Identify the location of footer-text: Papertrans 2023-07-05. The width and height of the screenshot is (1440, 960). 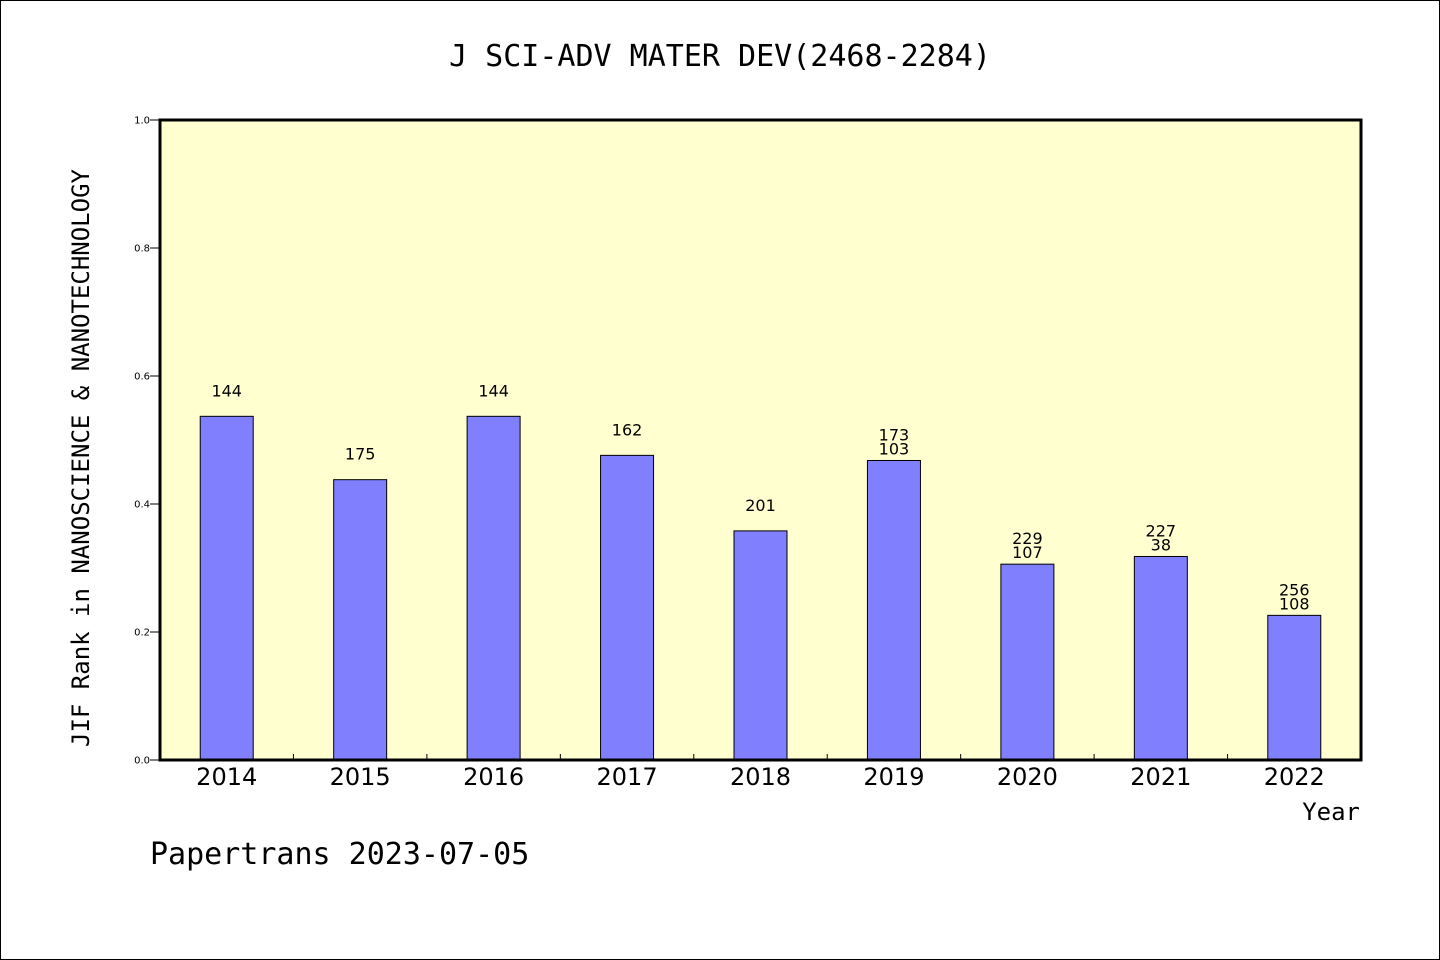
(339, 854).